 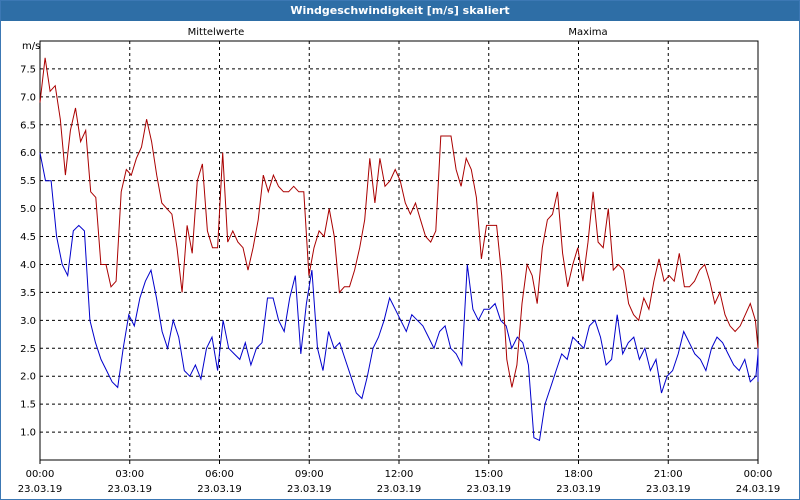 What do you see at coordinates (28, 125) in the screenshot?
I see `y-tick-label: 6.5` at bounding box center [28, 125].